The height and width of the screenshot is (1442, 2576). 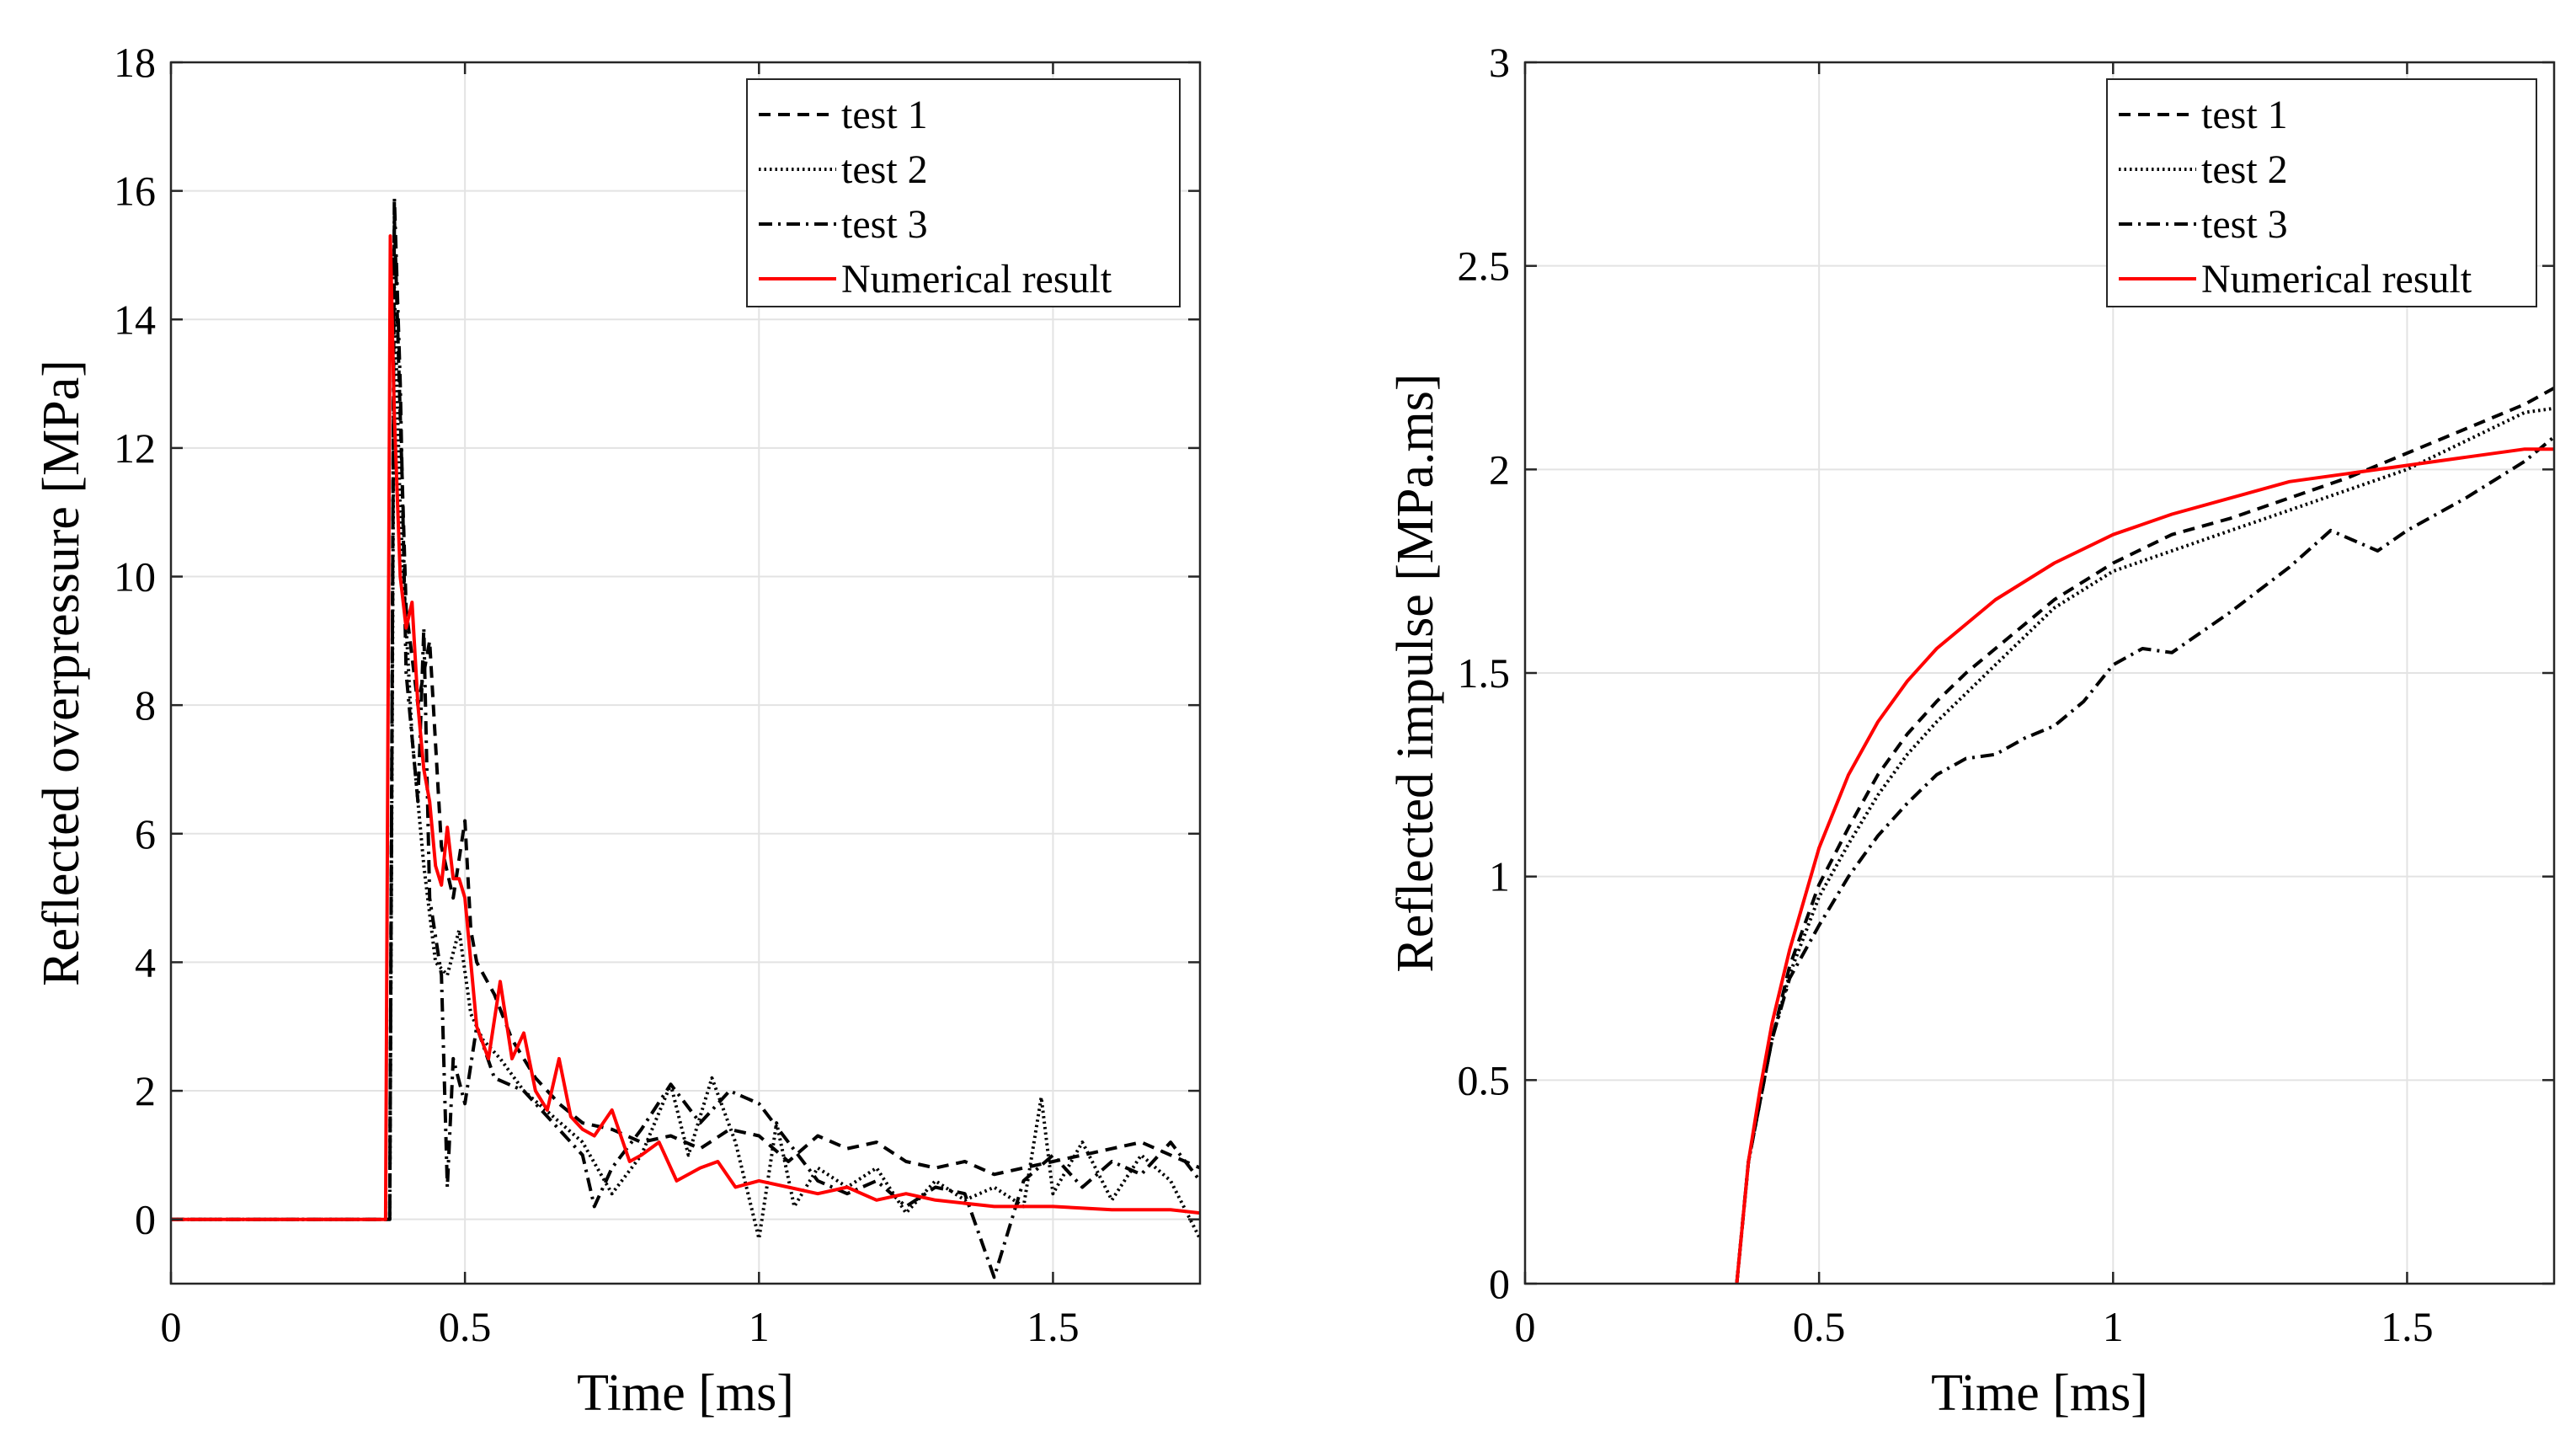 What do you see at coordinates (1484, 673) in the screenshot?
I see `y-tick-label: 1.5` at bounding box center [1484, 673].